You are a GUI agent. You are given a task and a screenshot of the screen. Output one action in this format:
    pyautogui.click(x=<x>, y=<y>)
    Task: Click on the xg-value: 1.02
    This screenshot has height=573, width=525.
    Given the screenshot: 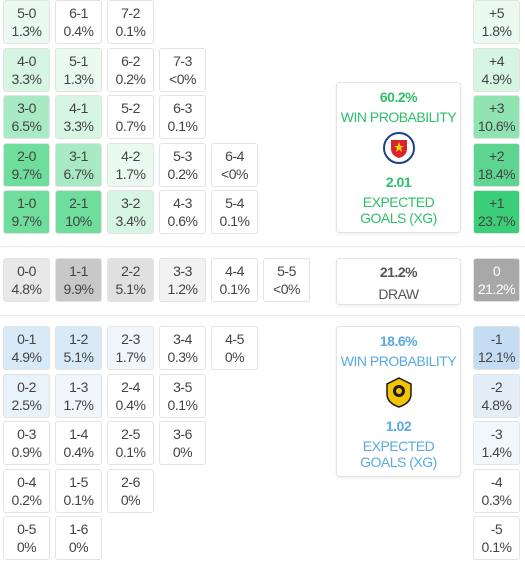 What is the action you would take?
    pyautogui.click(x=398, y=426)
    